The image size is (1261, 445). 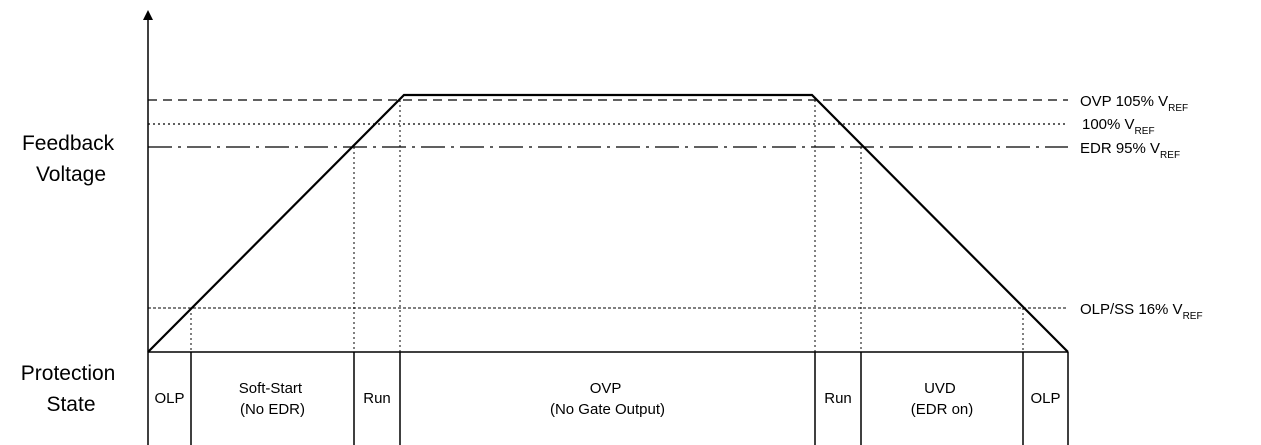 I want to click on protection-state-label-line1: Protection, so click(x=68, y=373).